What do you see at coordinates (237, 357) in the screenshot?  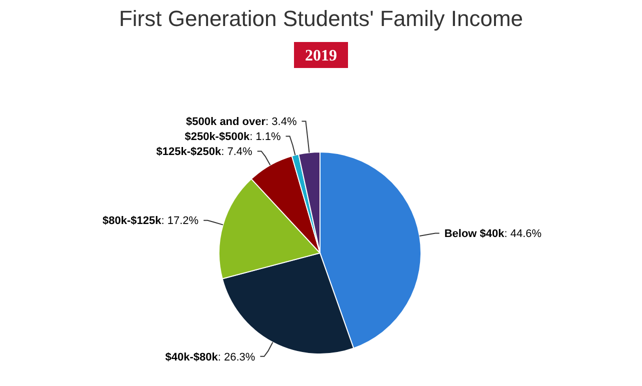 I see `data-label: : 26.3%` at bounding box center [237, 357].